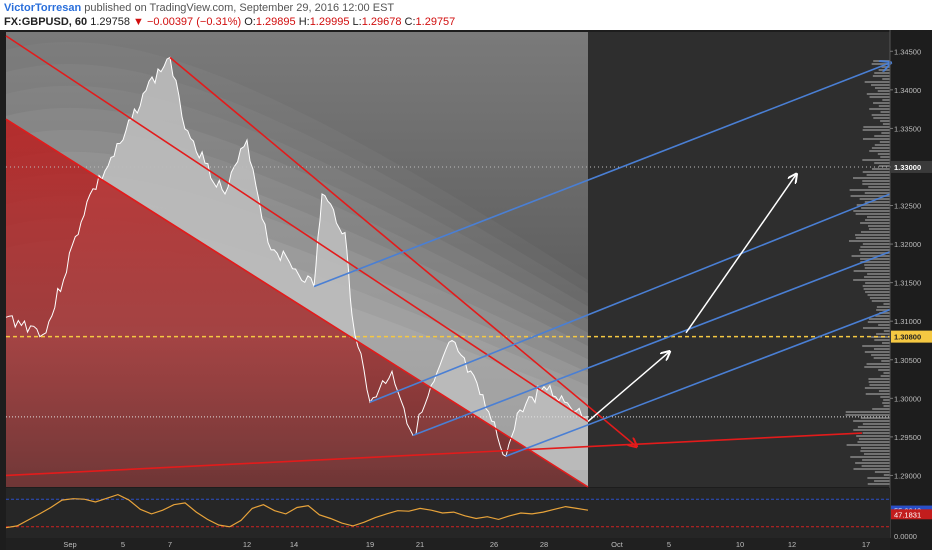  What do you see at coordinates (247, 544) in the screenshot?
I see `time-tick-label: 12` at bounding box center [247, 544].